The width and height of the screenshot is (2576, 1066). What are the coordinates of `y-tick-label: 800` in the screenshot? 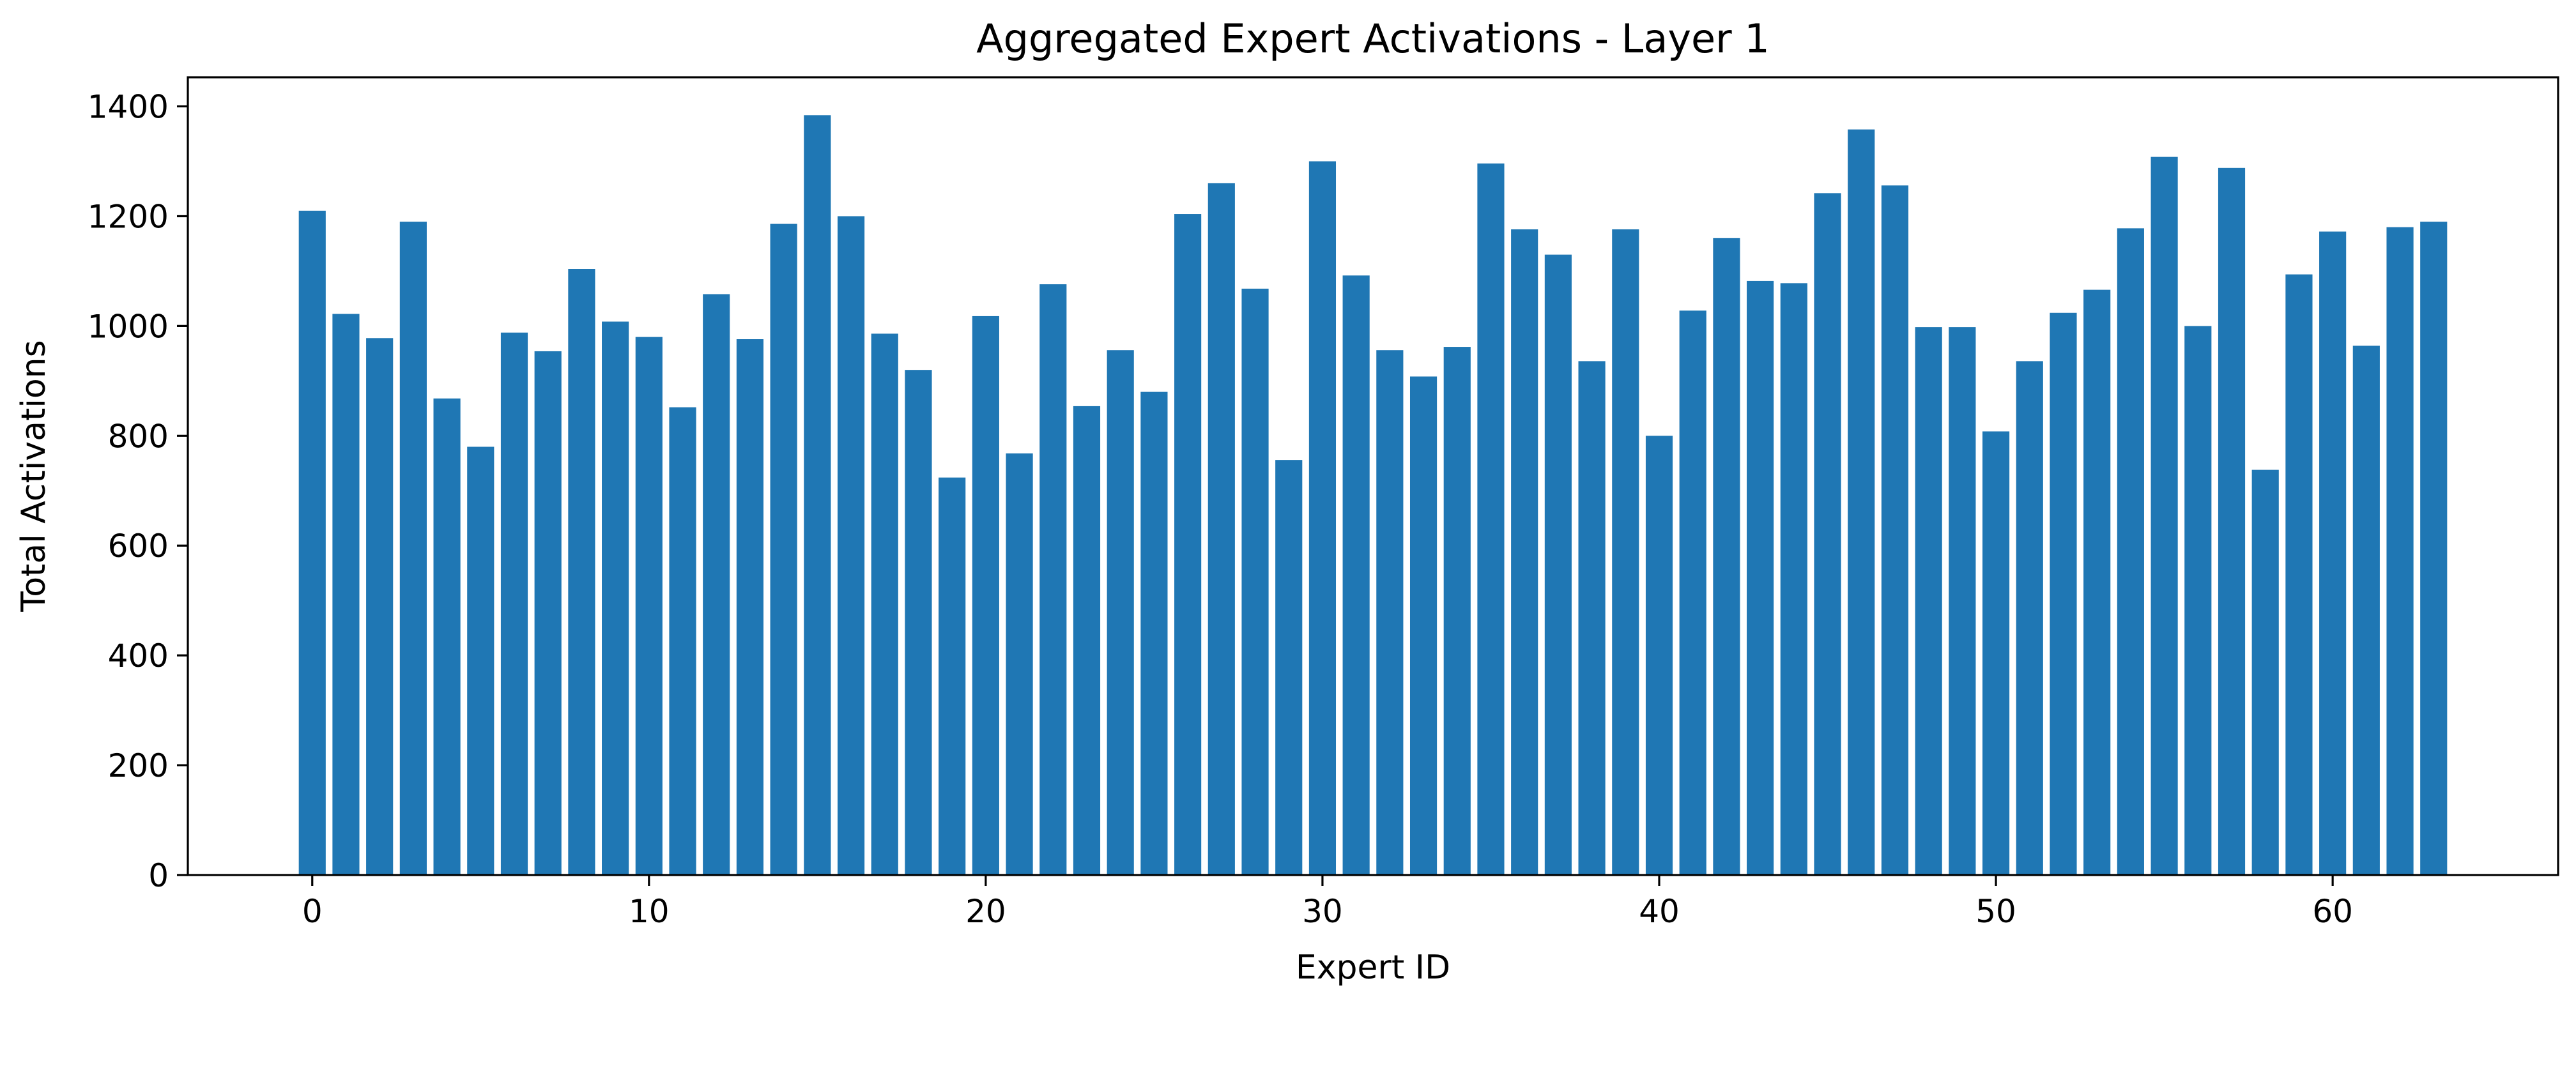 It's located at (138, 436).